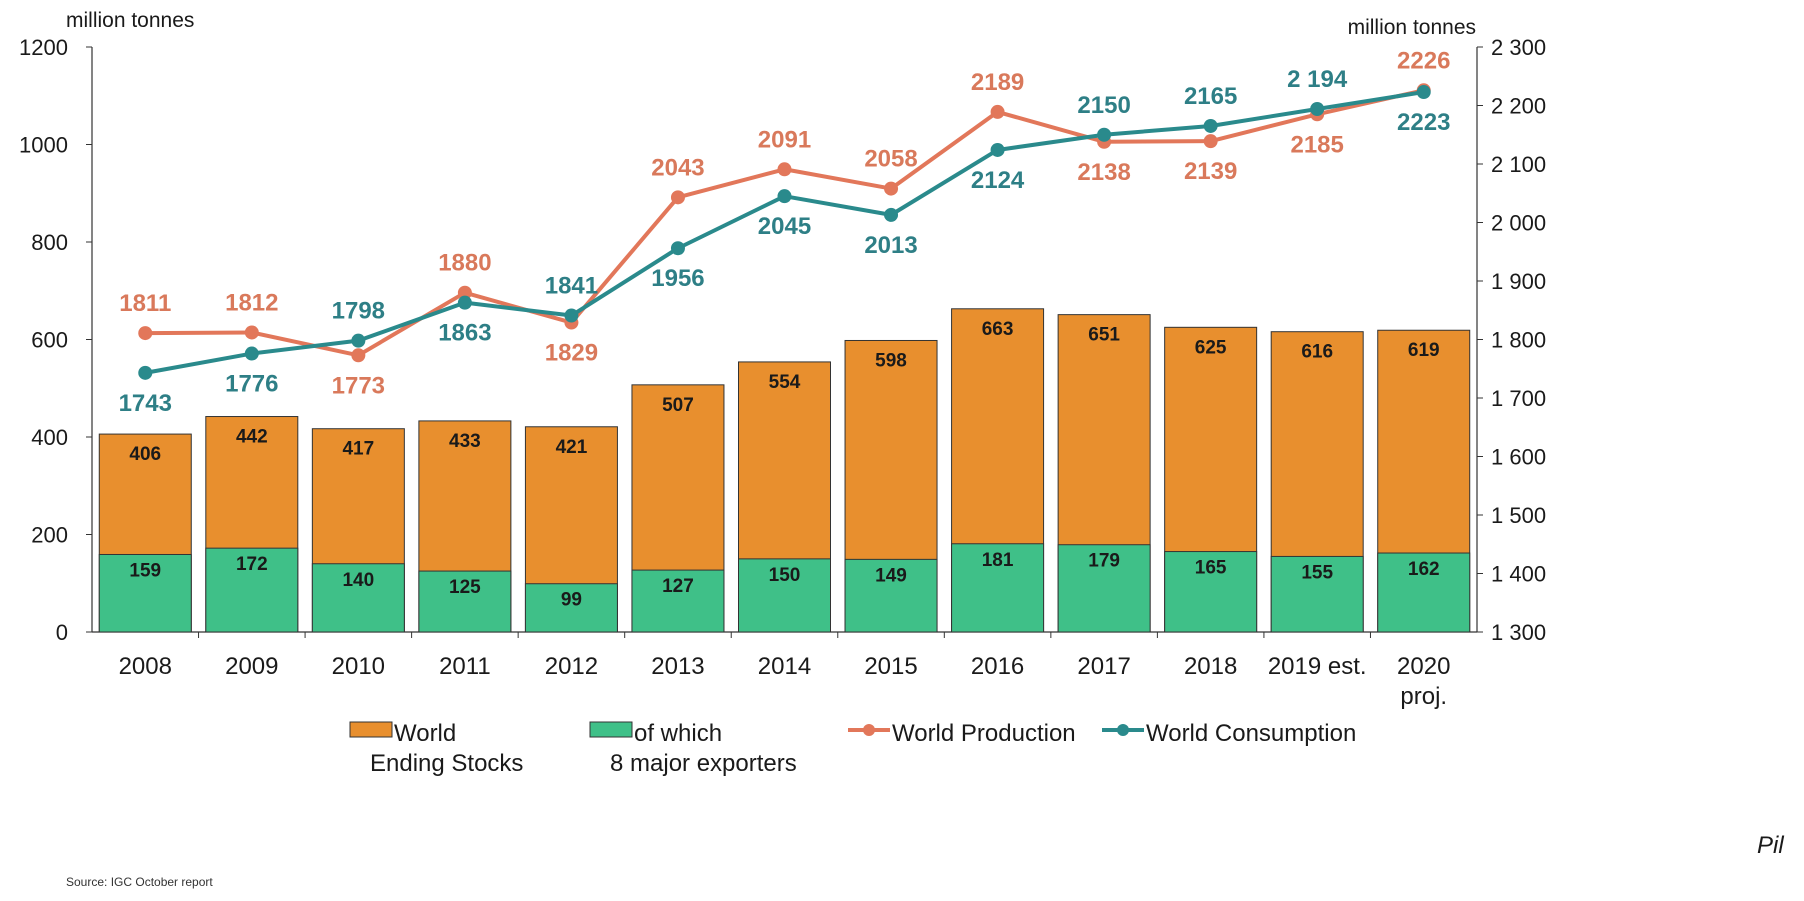 Image resolution: width=1804 pixels, height=901 pixels. What do you see at coordinates (358, 666) in the screenshot?
I see `x-tick-label: 2010` at bounding box center [358, 666].